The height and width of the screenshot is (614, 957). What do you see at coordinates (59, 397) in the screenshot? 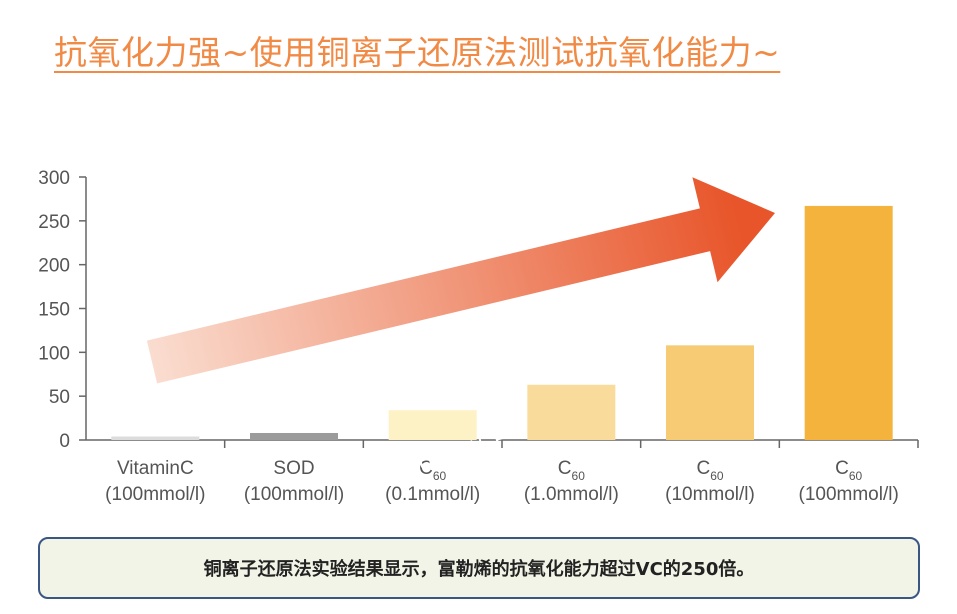
I see `y-tick-label: 50` at bounding box center [59, 397].